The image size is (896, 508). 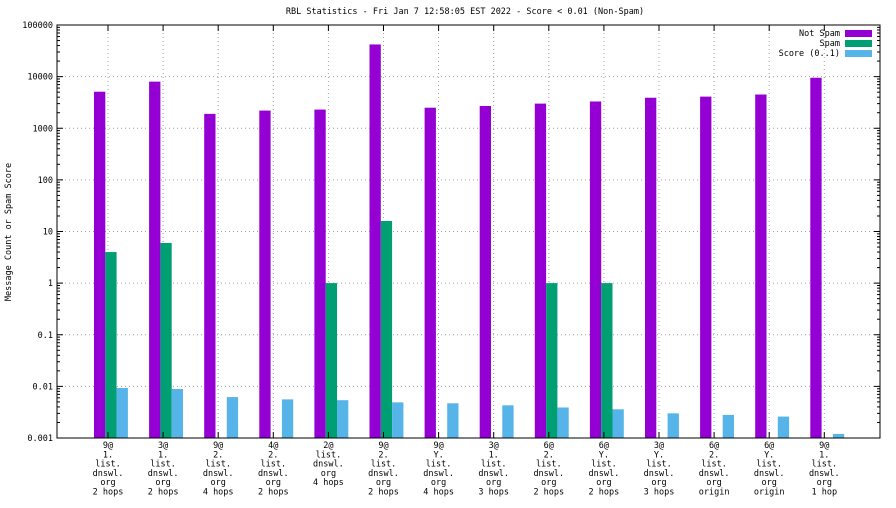 I want to click on x-tick-label-line: 3@, so click(x=659, y=446).